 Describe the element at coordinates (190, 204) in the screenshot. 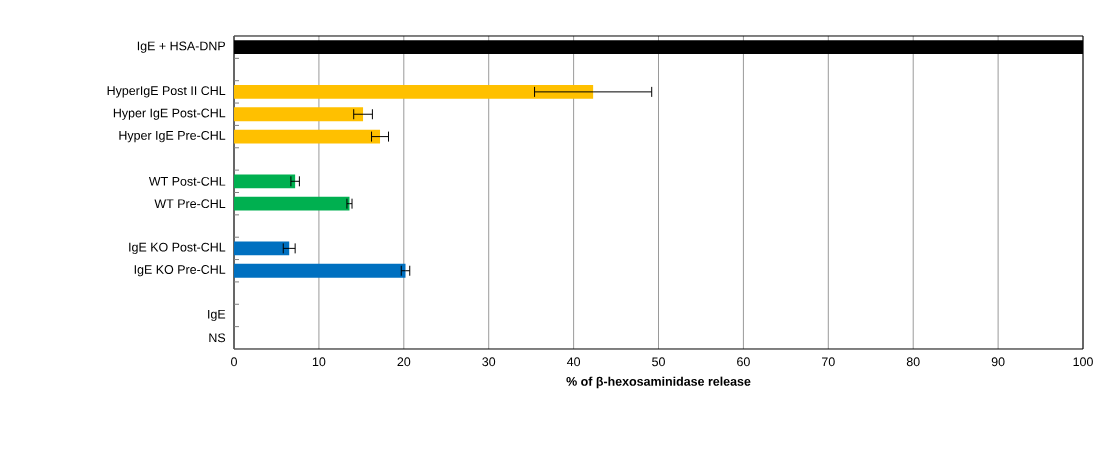

I see `y-tick-label: WT Pre-CHL` at that location.